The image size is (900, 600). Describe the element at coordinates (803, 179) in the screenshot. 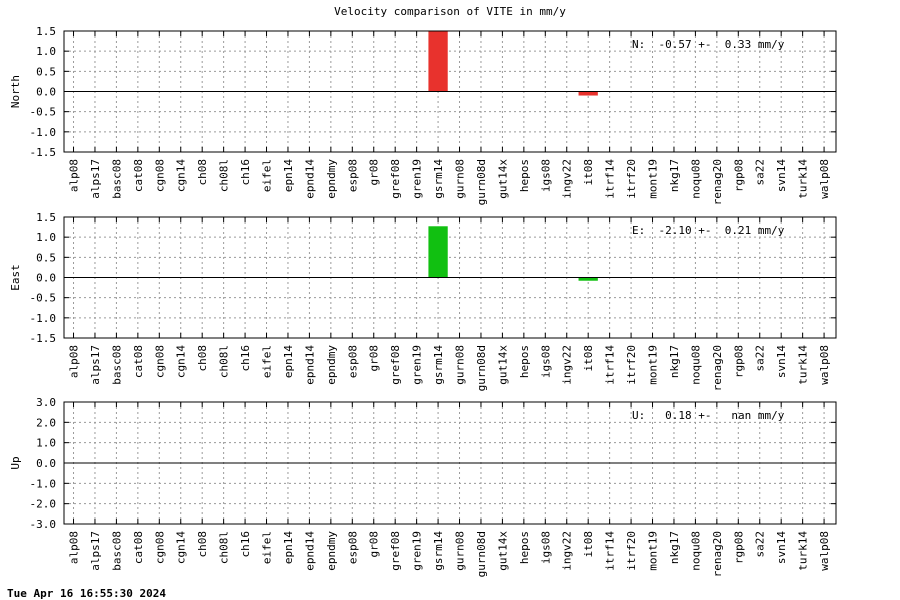

I see `north-xtick-label: turk14` at that location.